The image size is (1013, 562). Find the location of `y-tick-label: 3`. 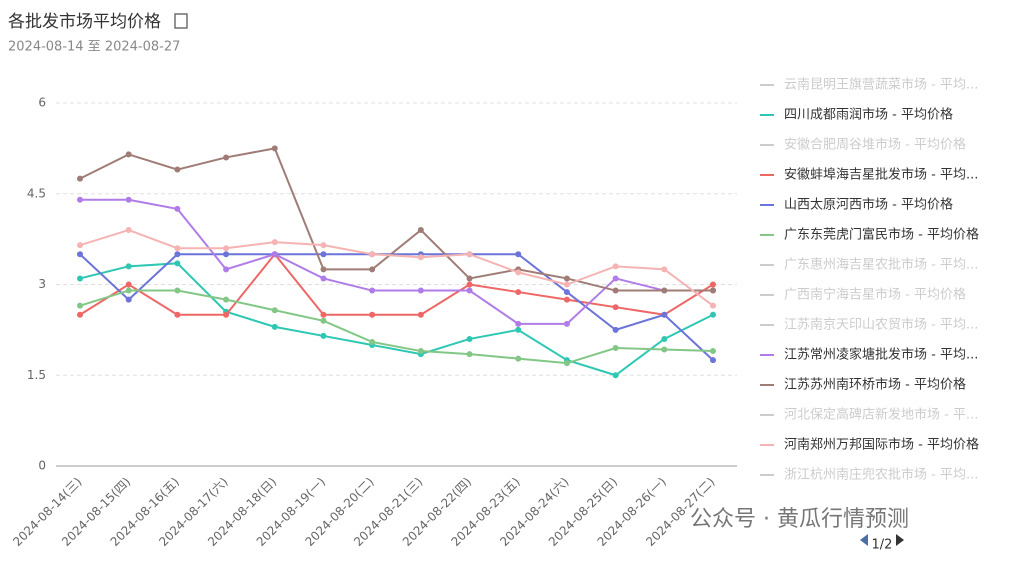

y-tick-label: 3 is located at coordinates (42, 284).